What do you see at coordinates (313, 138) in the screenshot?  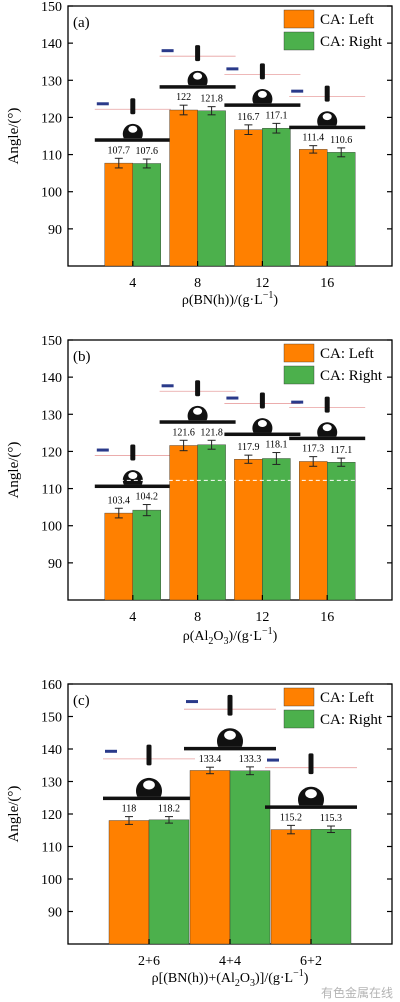 I see `data-label: 111.4` at bounding box center [313, 138].